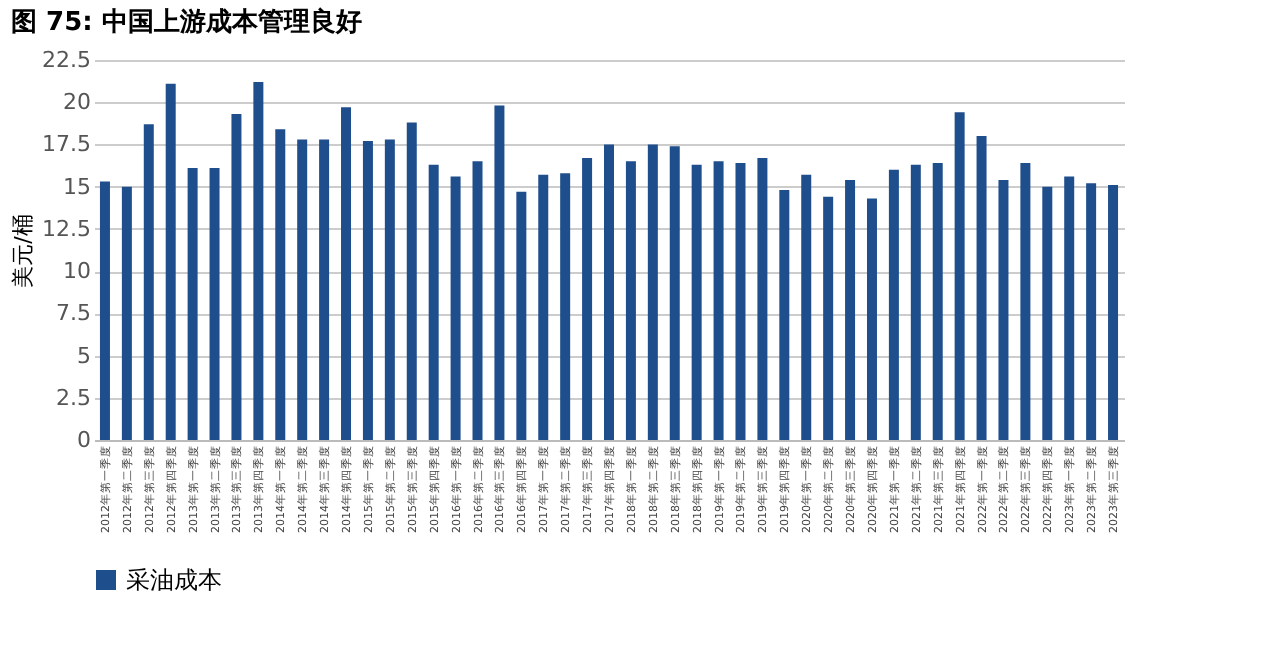  Describe the element at coordinates (77, 102) in the screenshot. I see `y-tick-label: 20` at that location.